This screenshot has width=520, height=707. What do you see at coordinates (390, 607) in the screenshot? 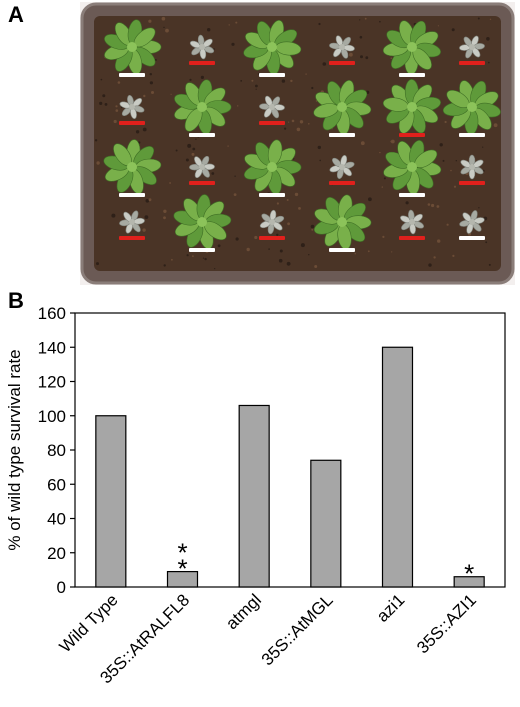
I see `x-tick-label: azi1` at bounding box center [390, 607].